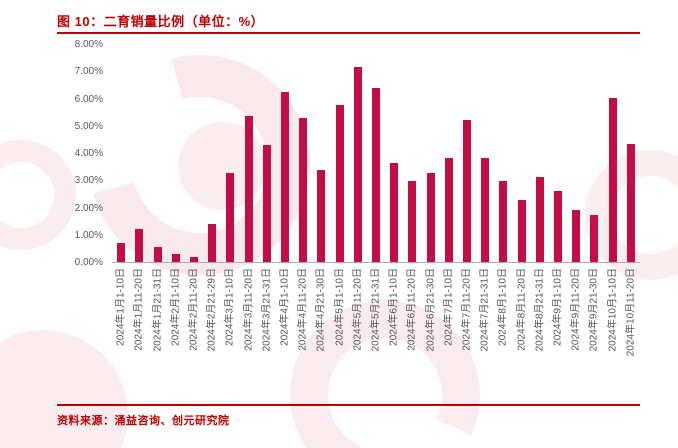  Describe the element at coordinates (348, 405) in the screenshot. I see `footer-divider` at that location.